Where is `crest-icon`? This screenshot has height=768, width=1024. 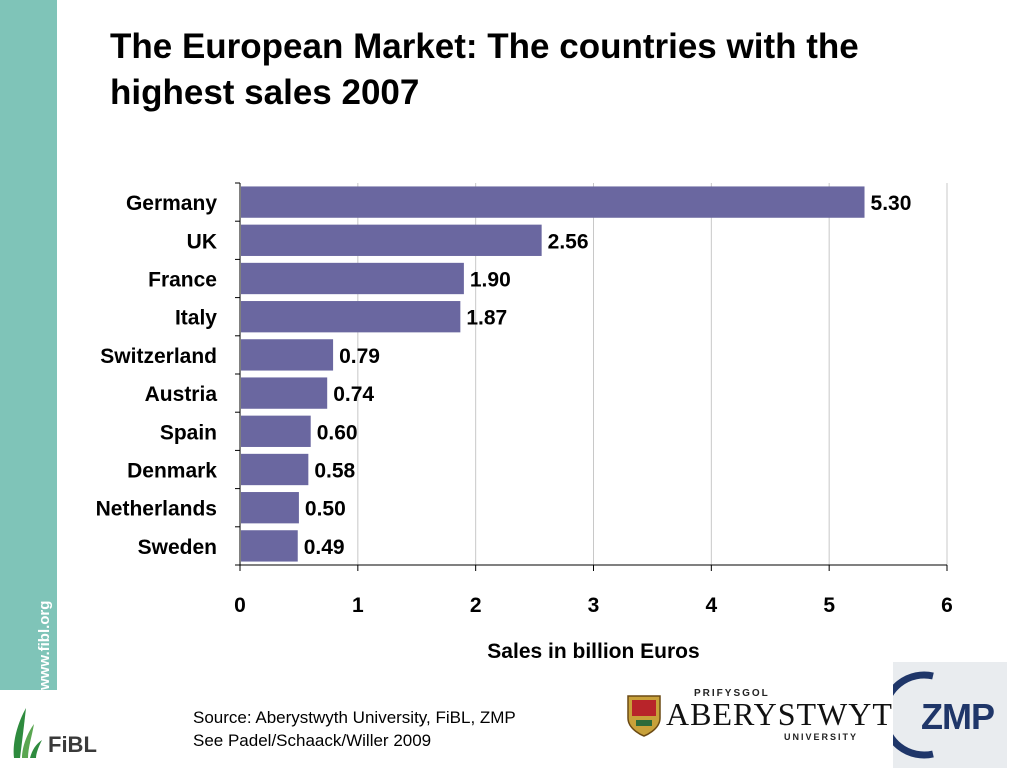 crest-icon is located at coordinates (644, 716).